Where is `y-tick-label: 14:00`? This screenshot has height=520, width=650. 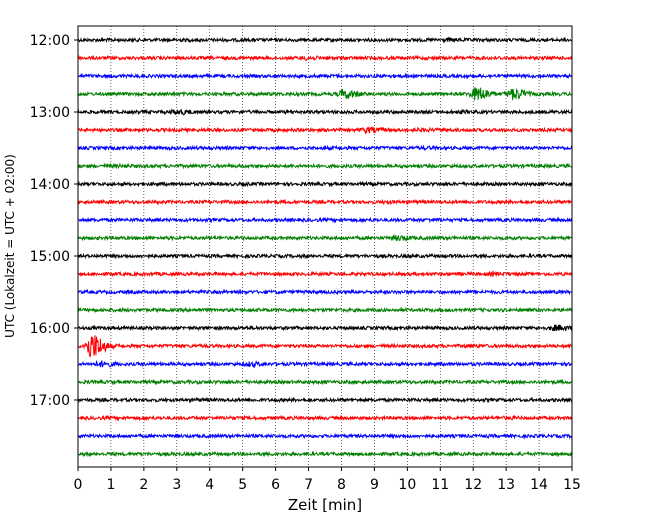 y-tick-label: 14:00 is located at coordinates (50, 185).